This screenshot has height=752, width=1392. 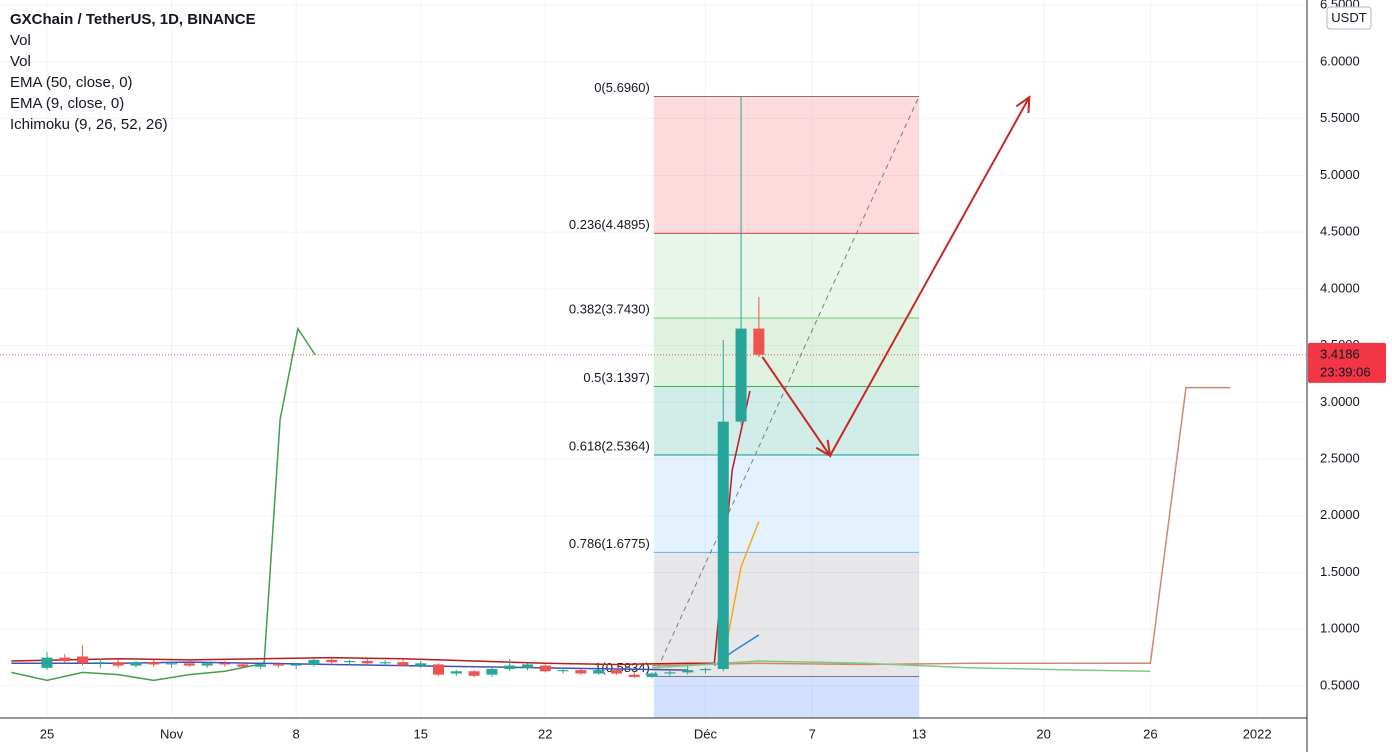 What do you see at coordinates (609, 308) in the screenshot?
I see `fib-label: 0.382(3.7430)` at bounding box center [609, 308].